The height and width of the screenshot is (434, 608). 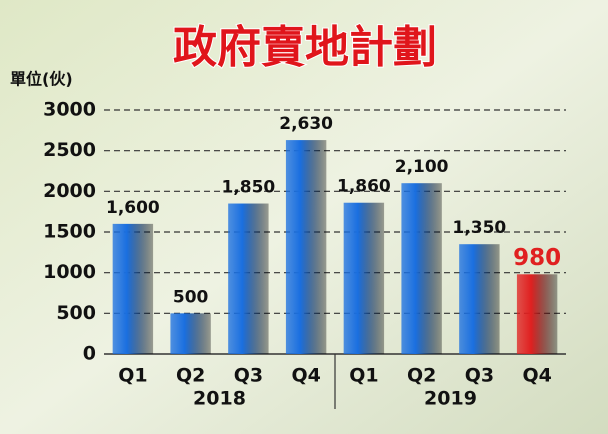 I want to click on value-label: 980, so click(x=537, y=258).